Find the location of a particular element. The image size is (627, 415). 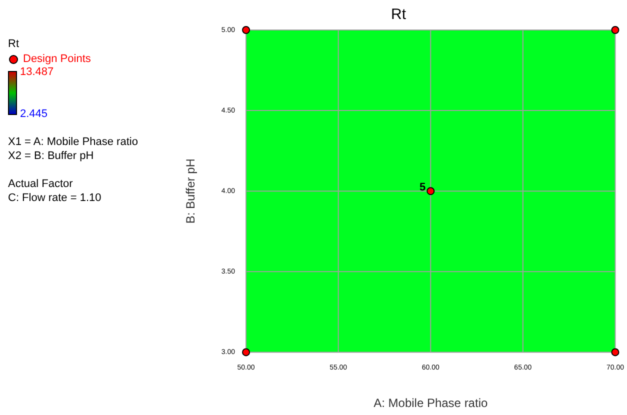

y-axis-title: B: Buffer pH is located at coordinates (191, 191).